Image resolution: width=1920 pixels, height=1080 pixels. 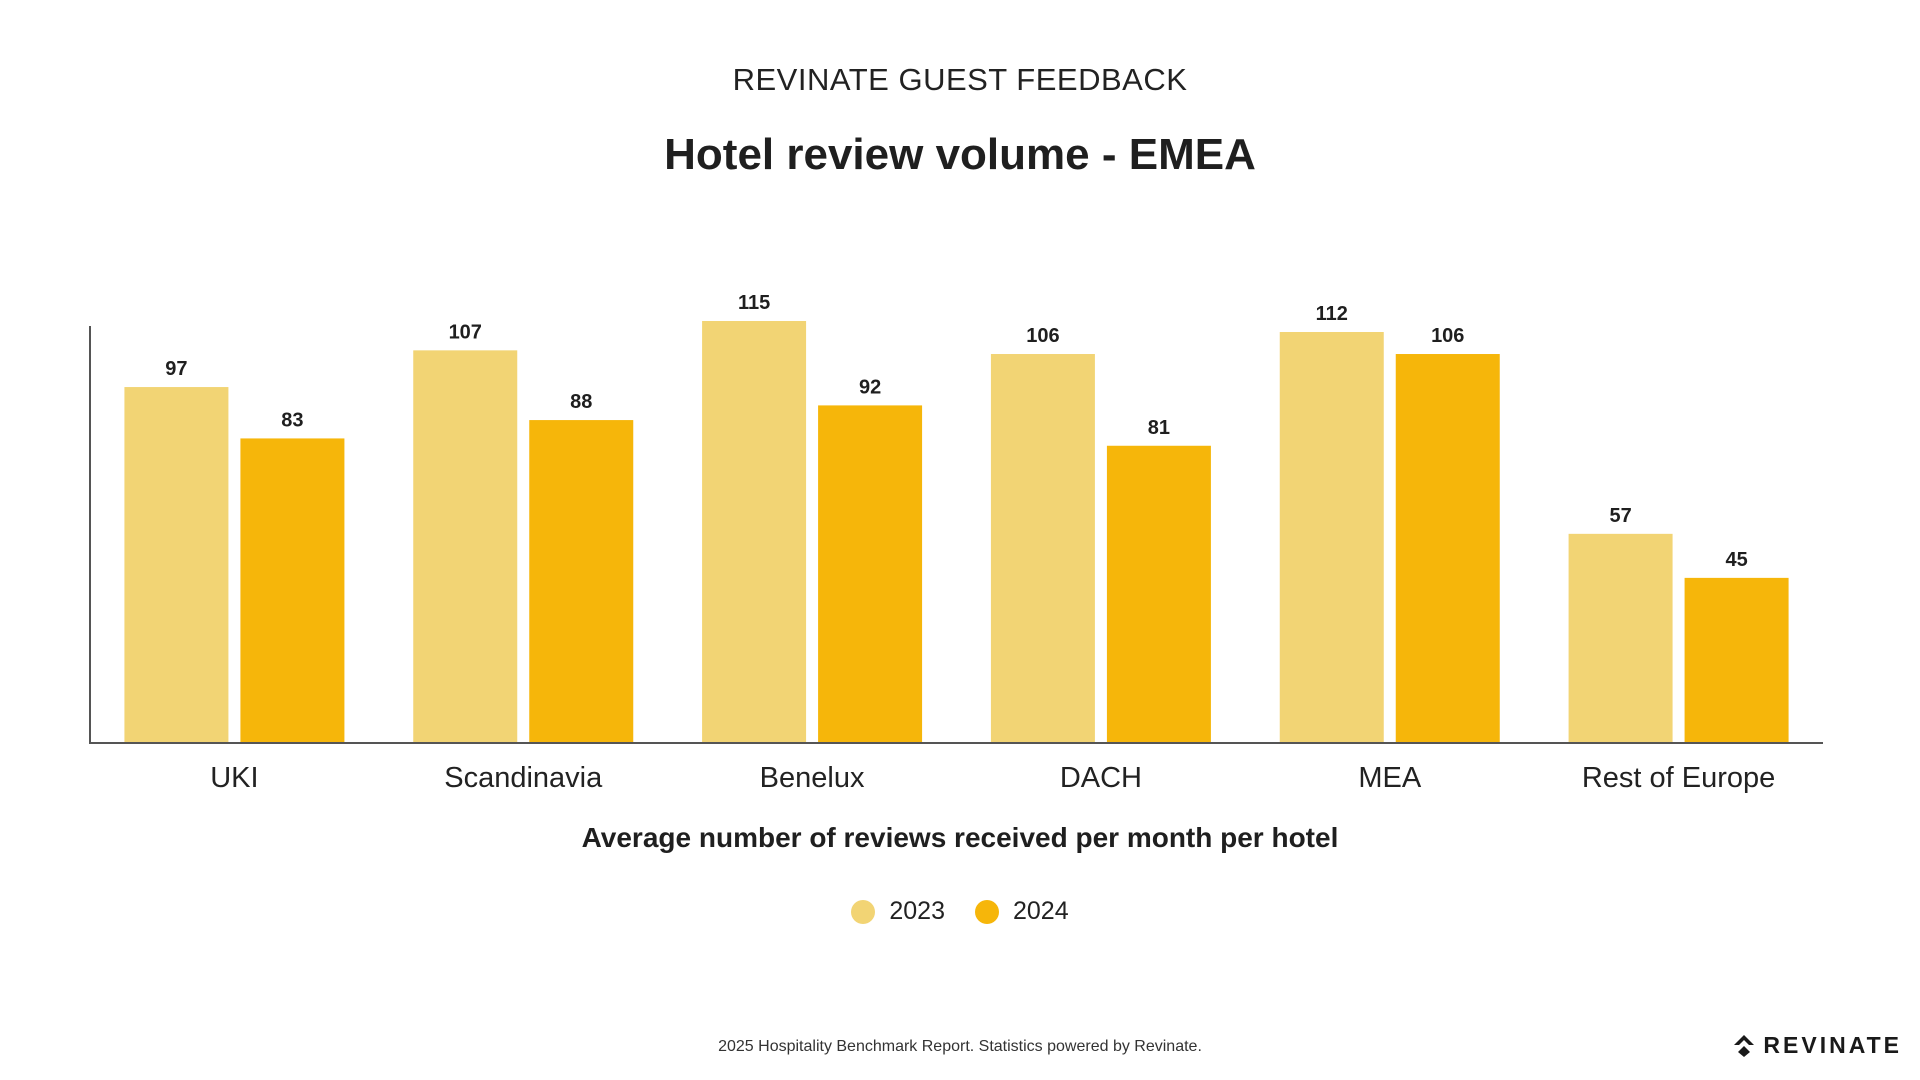 What do you see at coordinates (523, 778) in the screenshot?
I see `x-tick-label-scandinavia: Scandinavia` at bounding box center [523, 778].